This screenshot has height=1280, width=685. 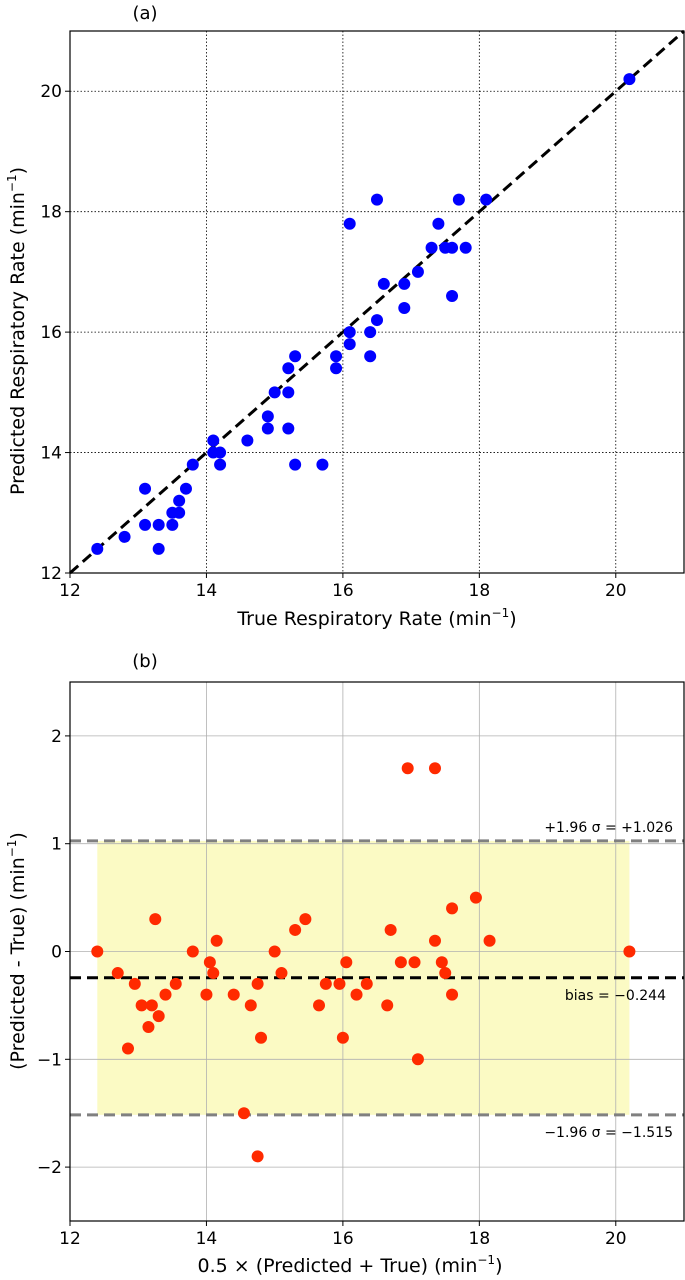 I want to click on panel-b-y-ticks: −2 −1 0 1 2, so click(x=53, y=952).